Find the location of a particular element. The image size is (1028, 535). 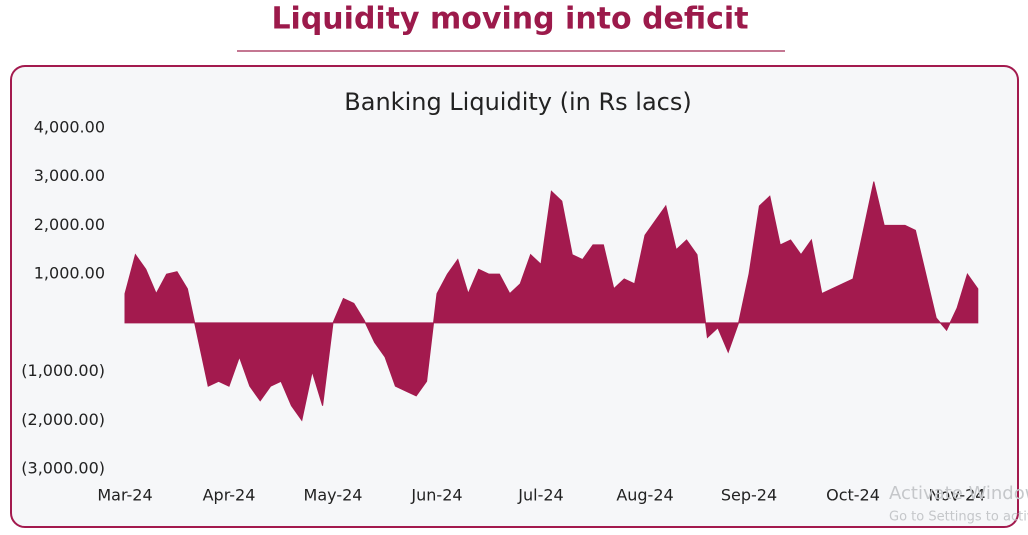

page-title: Liquidity moving into deficit is located at coordinates (509, 19).